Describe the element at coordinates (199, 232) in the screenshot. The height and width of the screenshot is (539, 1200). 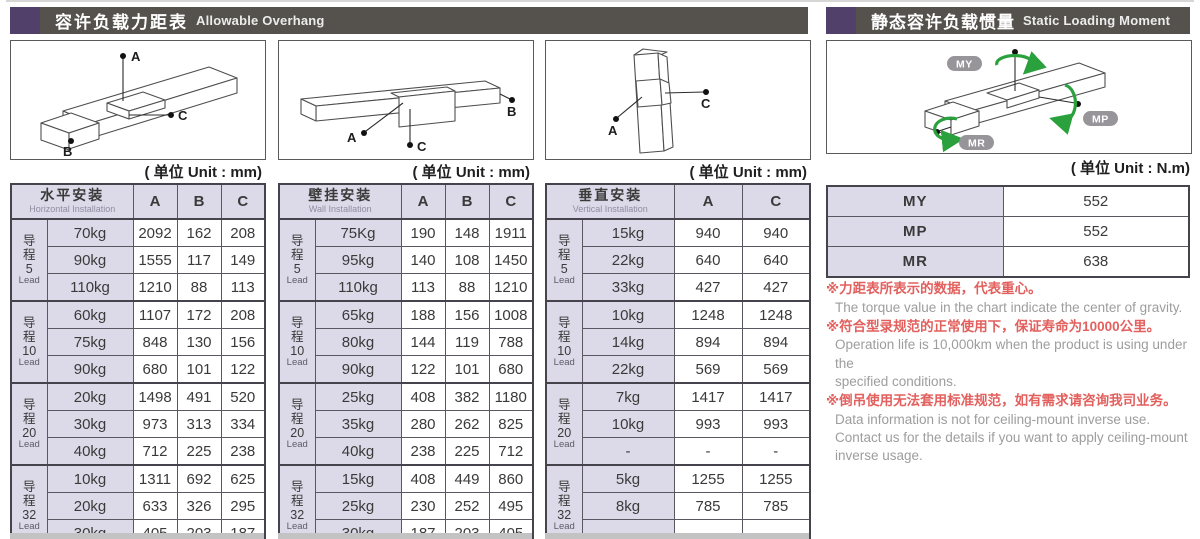
I see `value-cell: 162` at that location.